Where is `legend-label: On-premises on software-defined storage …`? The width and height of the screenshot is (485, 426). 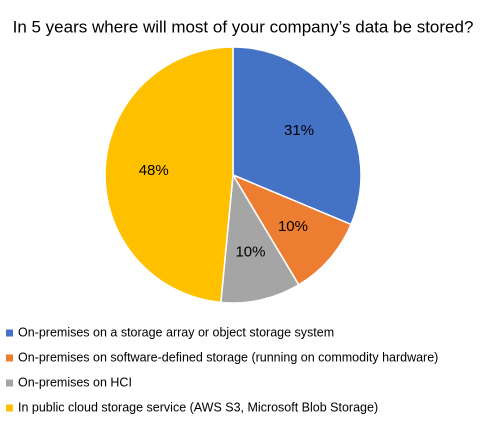 legend-label: On-premises on software-defined storage … is located at coordinates (228, 357).